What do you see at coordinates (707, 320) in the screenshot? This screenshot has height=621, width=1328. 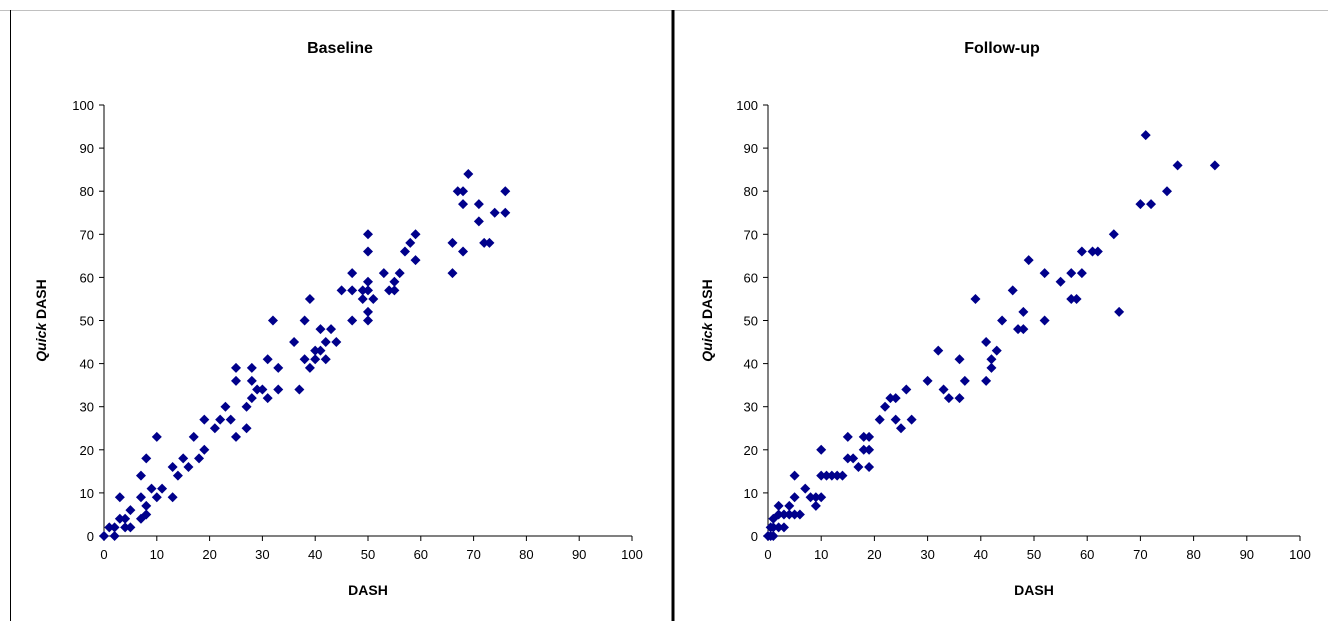 I see `y-axis-title: Quick DASH` at bounding box center [707, 320].